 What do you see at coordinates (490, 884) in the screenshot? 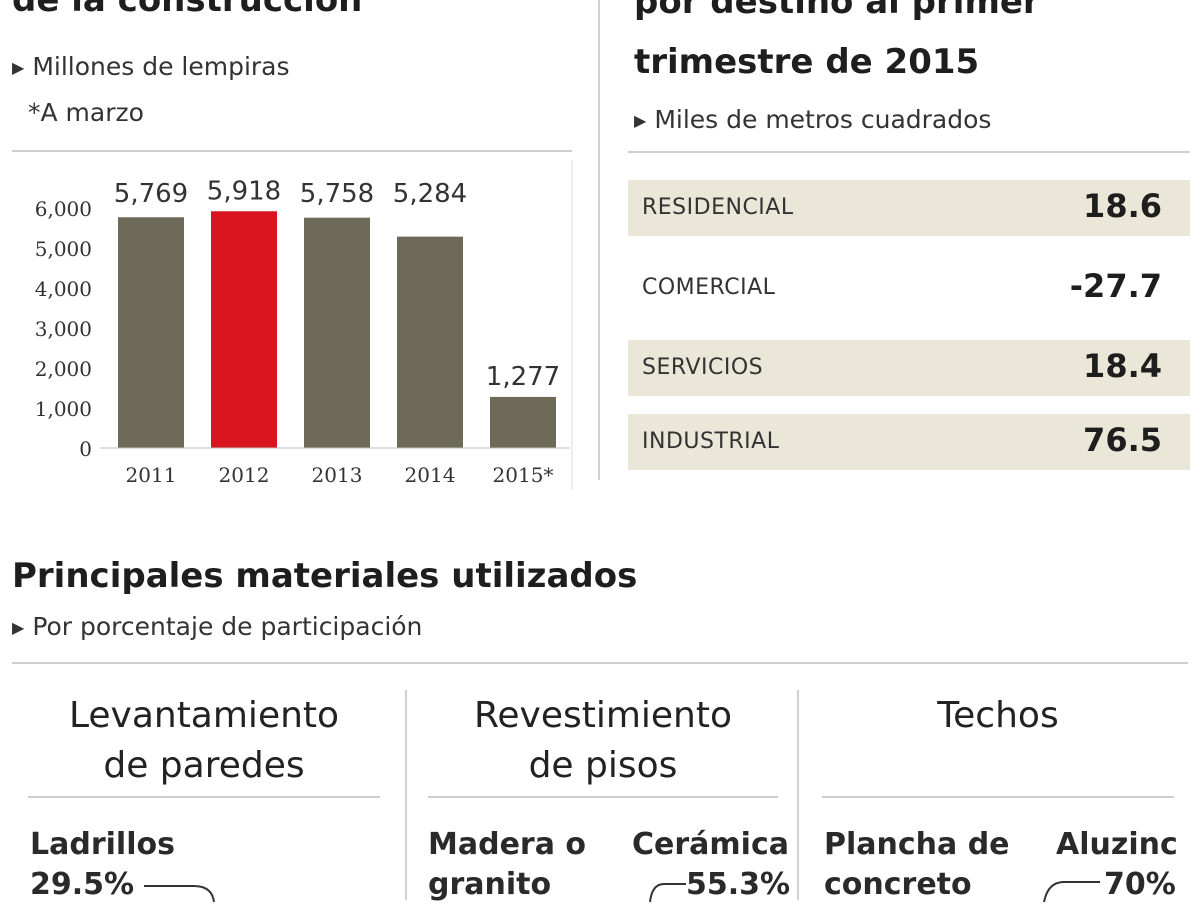
I see `material-madera-line2: granito` at bounding box center [490, 884].